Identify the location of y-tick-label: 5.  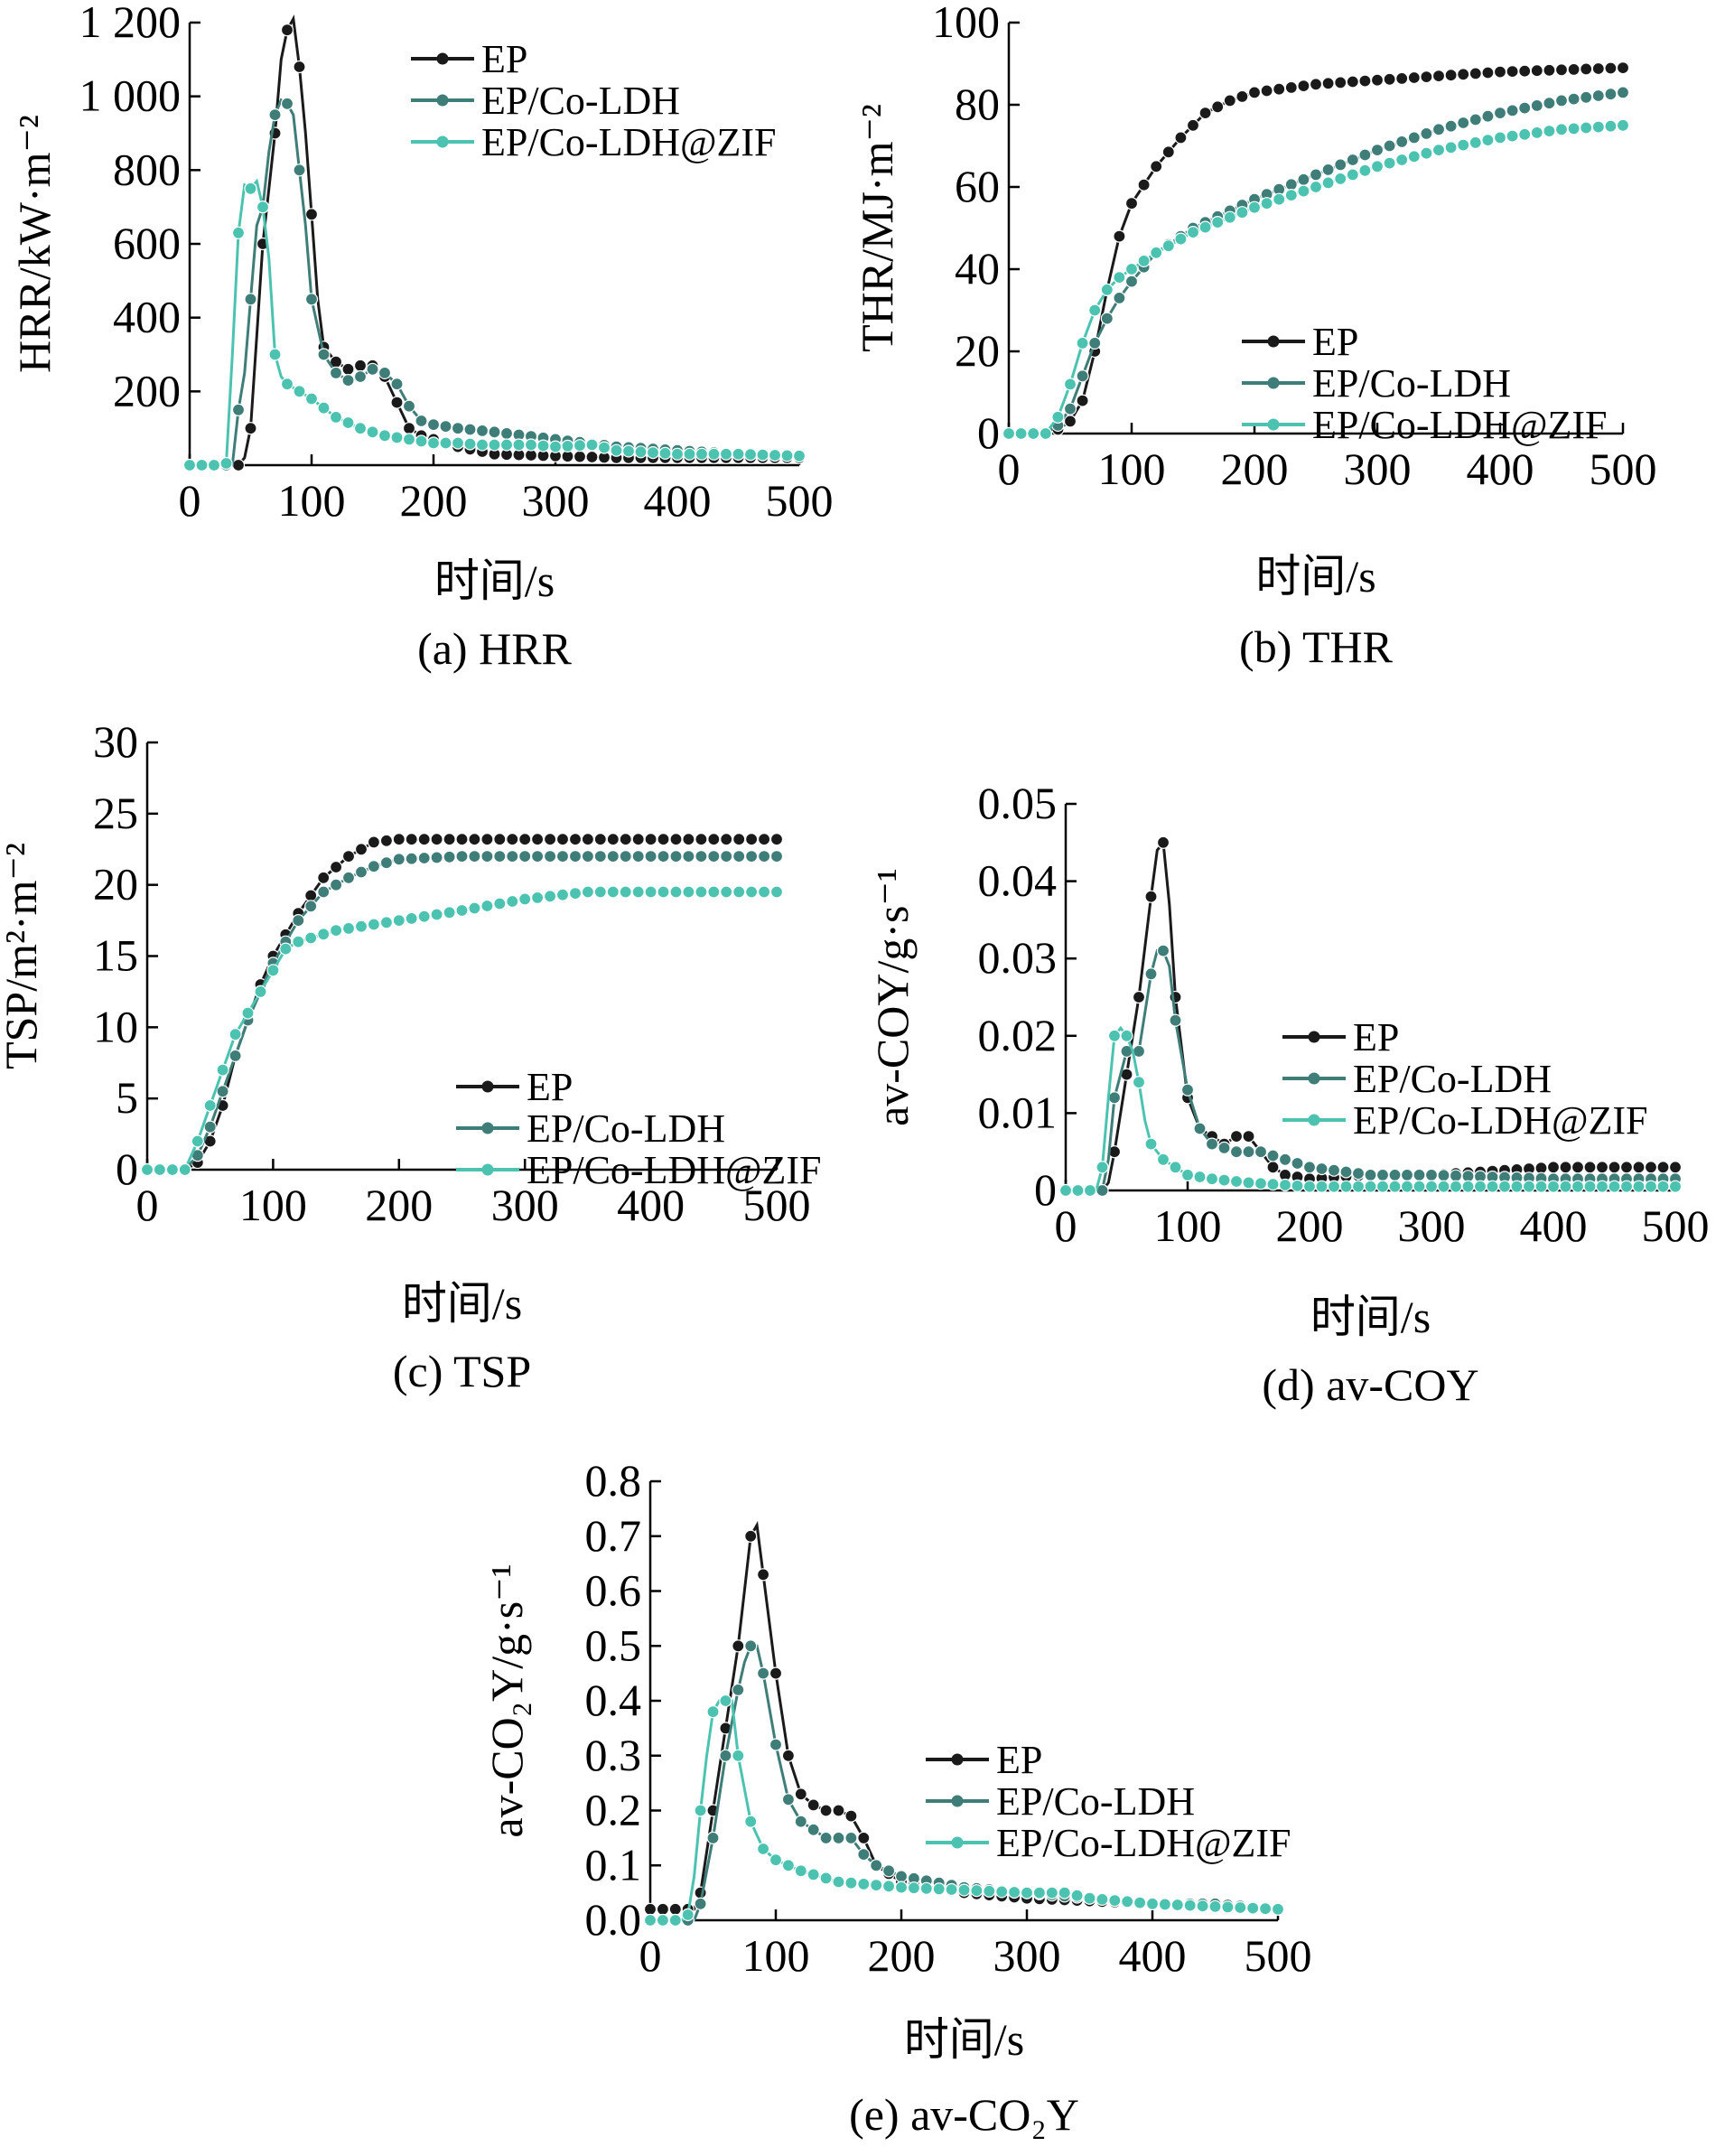
(127, 1097).